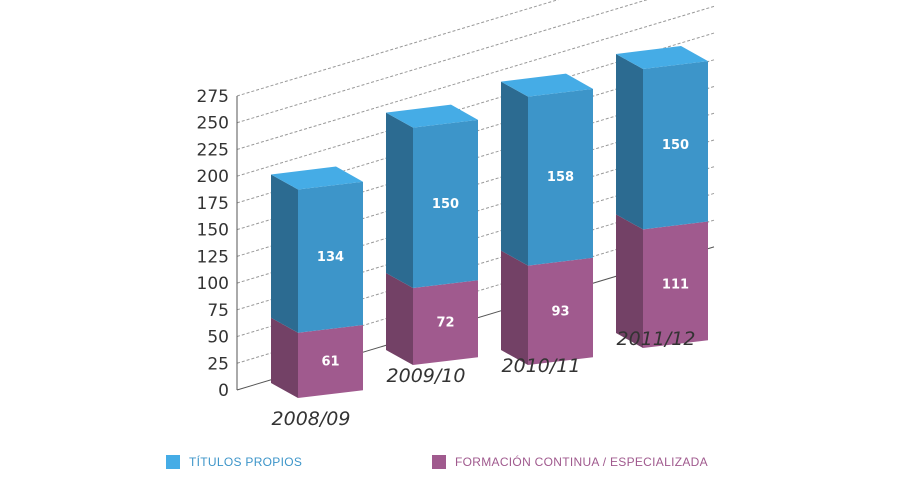  Describe the element at coordinates (439, 462) in the screenshot. I see `legend-swatch-formacion-continua` at that location.